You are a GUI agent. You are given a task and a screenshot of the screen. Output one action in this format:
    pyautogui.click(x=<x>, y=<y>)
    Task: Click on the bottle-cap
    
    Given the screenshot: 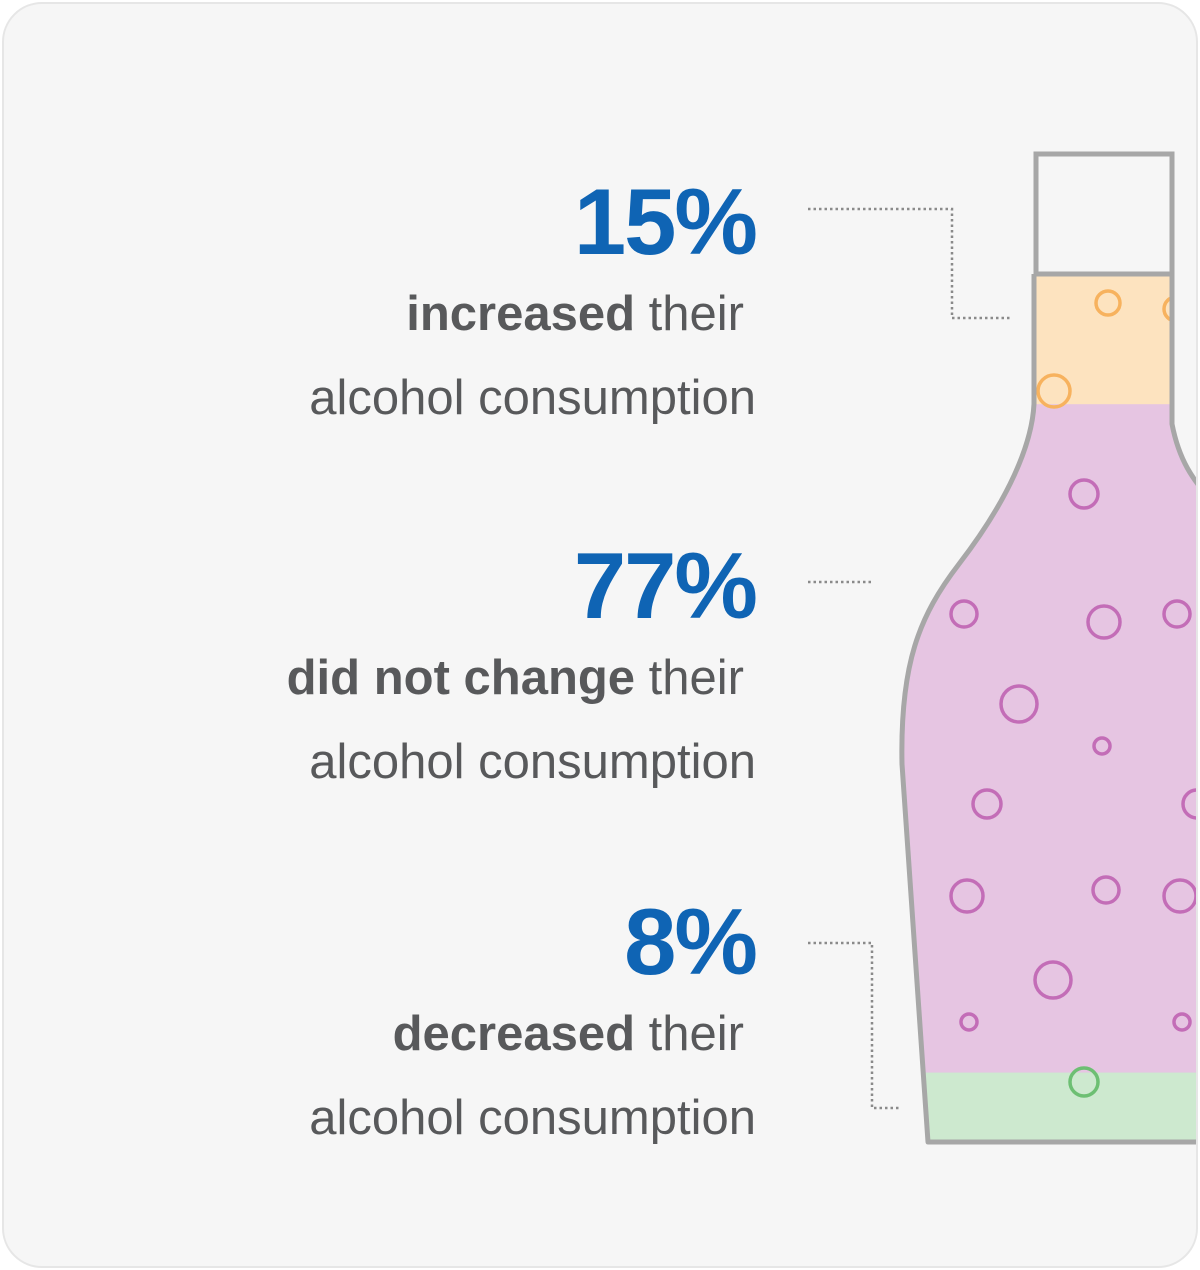 What is the action you would take?
    pyautogui.click(x=1104, y=214)
    